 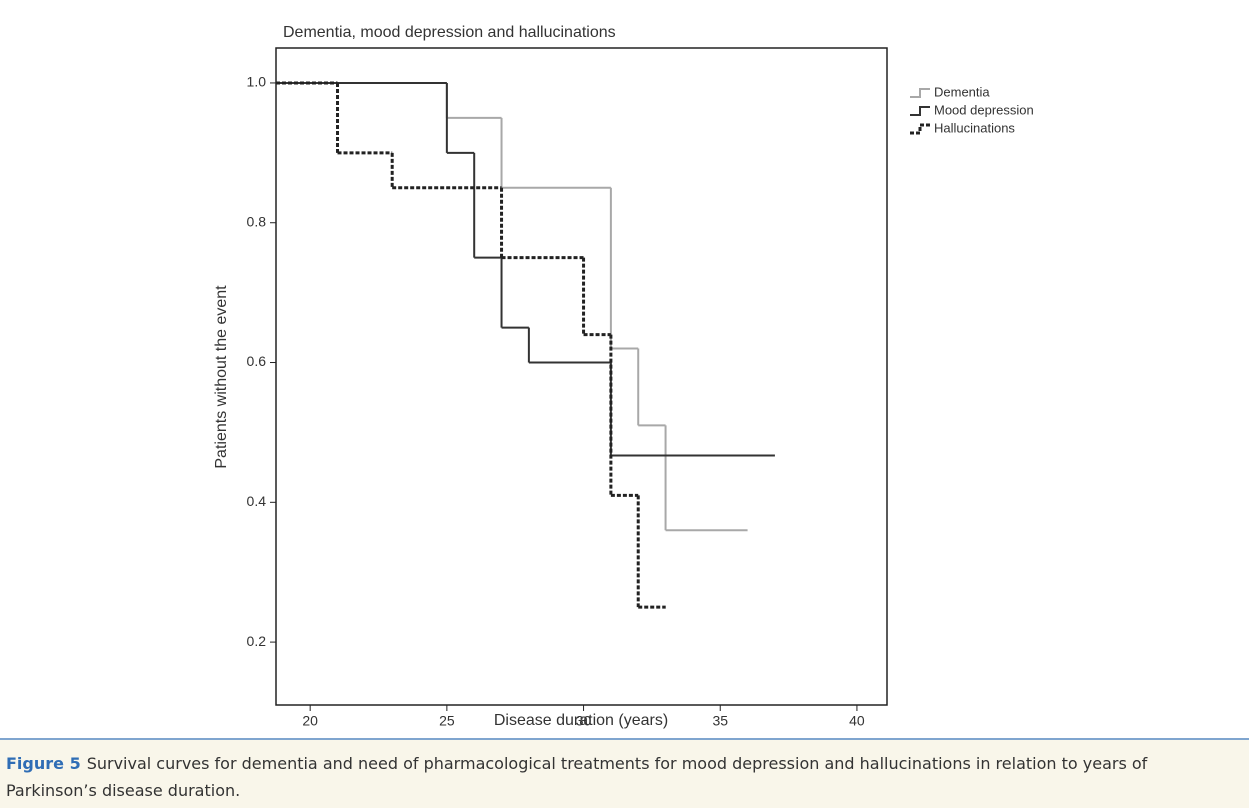 What do you see at coordinates (257, 82) in the screenshot?
I see `y-tick-label: 1.0` at bounding box center [257, 82].